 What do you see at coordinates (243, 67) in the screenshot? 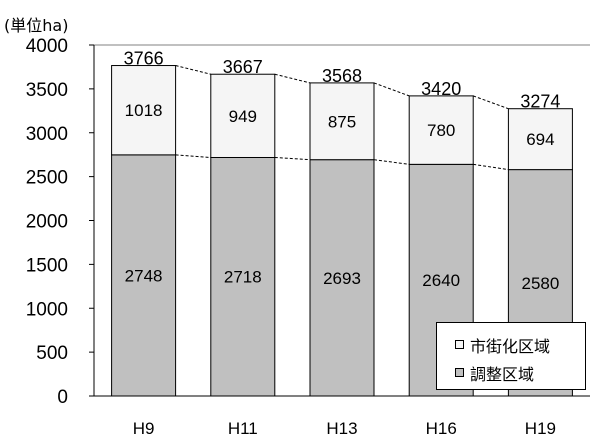
I see `data-label-total: 3667` at bounding box center [243, 67].